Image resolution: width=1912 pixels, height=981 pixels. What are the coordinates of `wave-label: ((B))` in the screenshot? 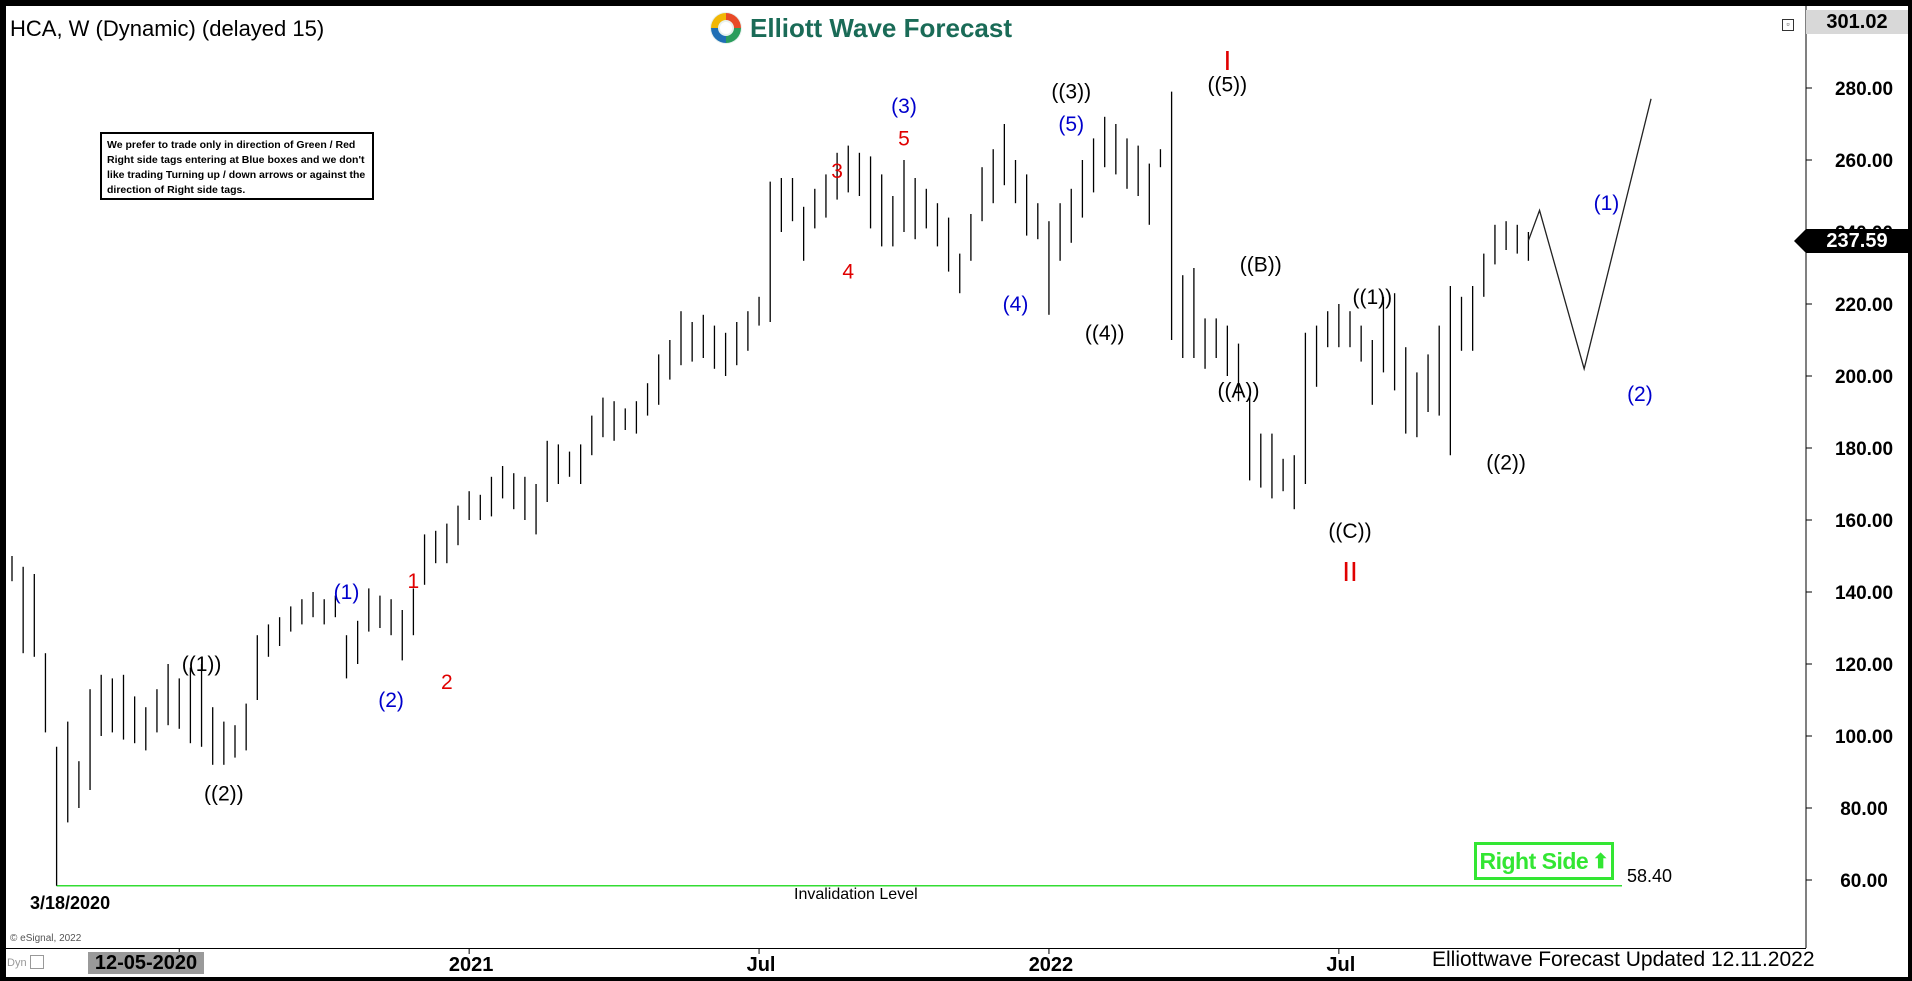 It's located at (1261, 264).